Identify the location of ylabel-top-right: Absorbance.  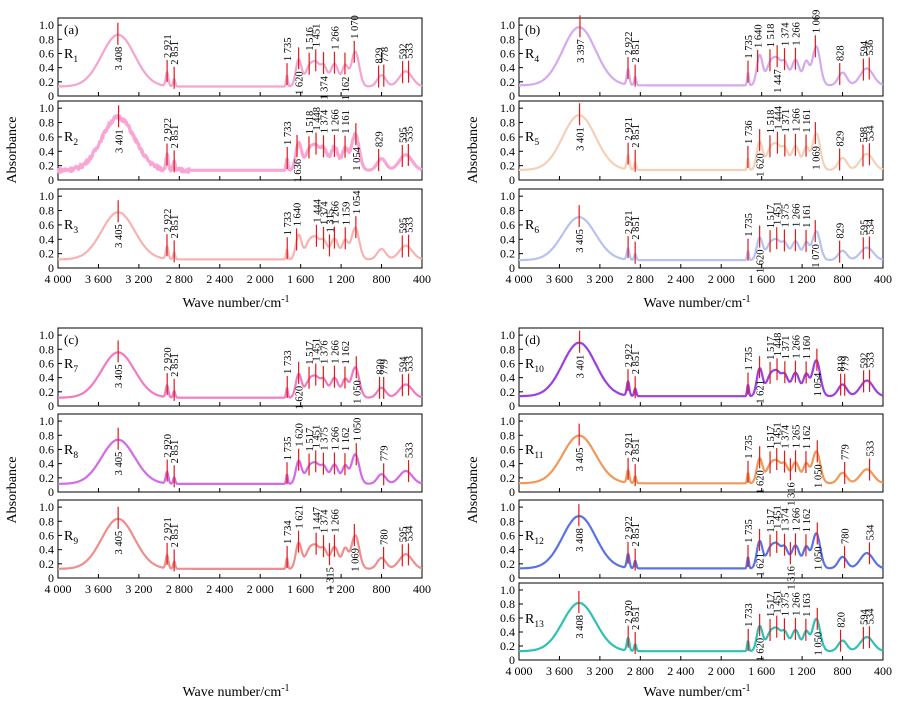
(473, 150).